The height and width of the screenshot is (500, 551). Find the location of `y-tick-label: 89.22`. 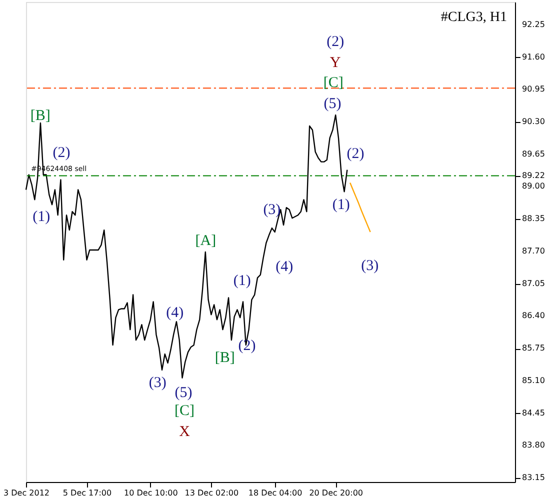

y-tick-label: 89.22 is located at coordinates (533, 175).